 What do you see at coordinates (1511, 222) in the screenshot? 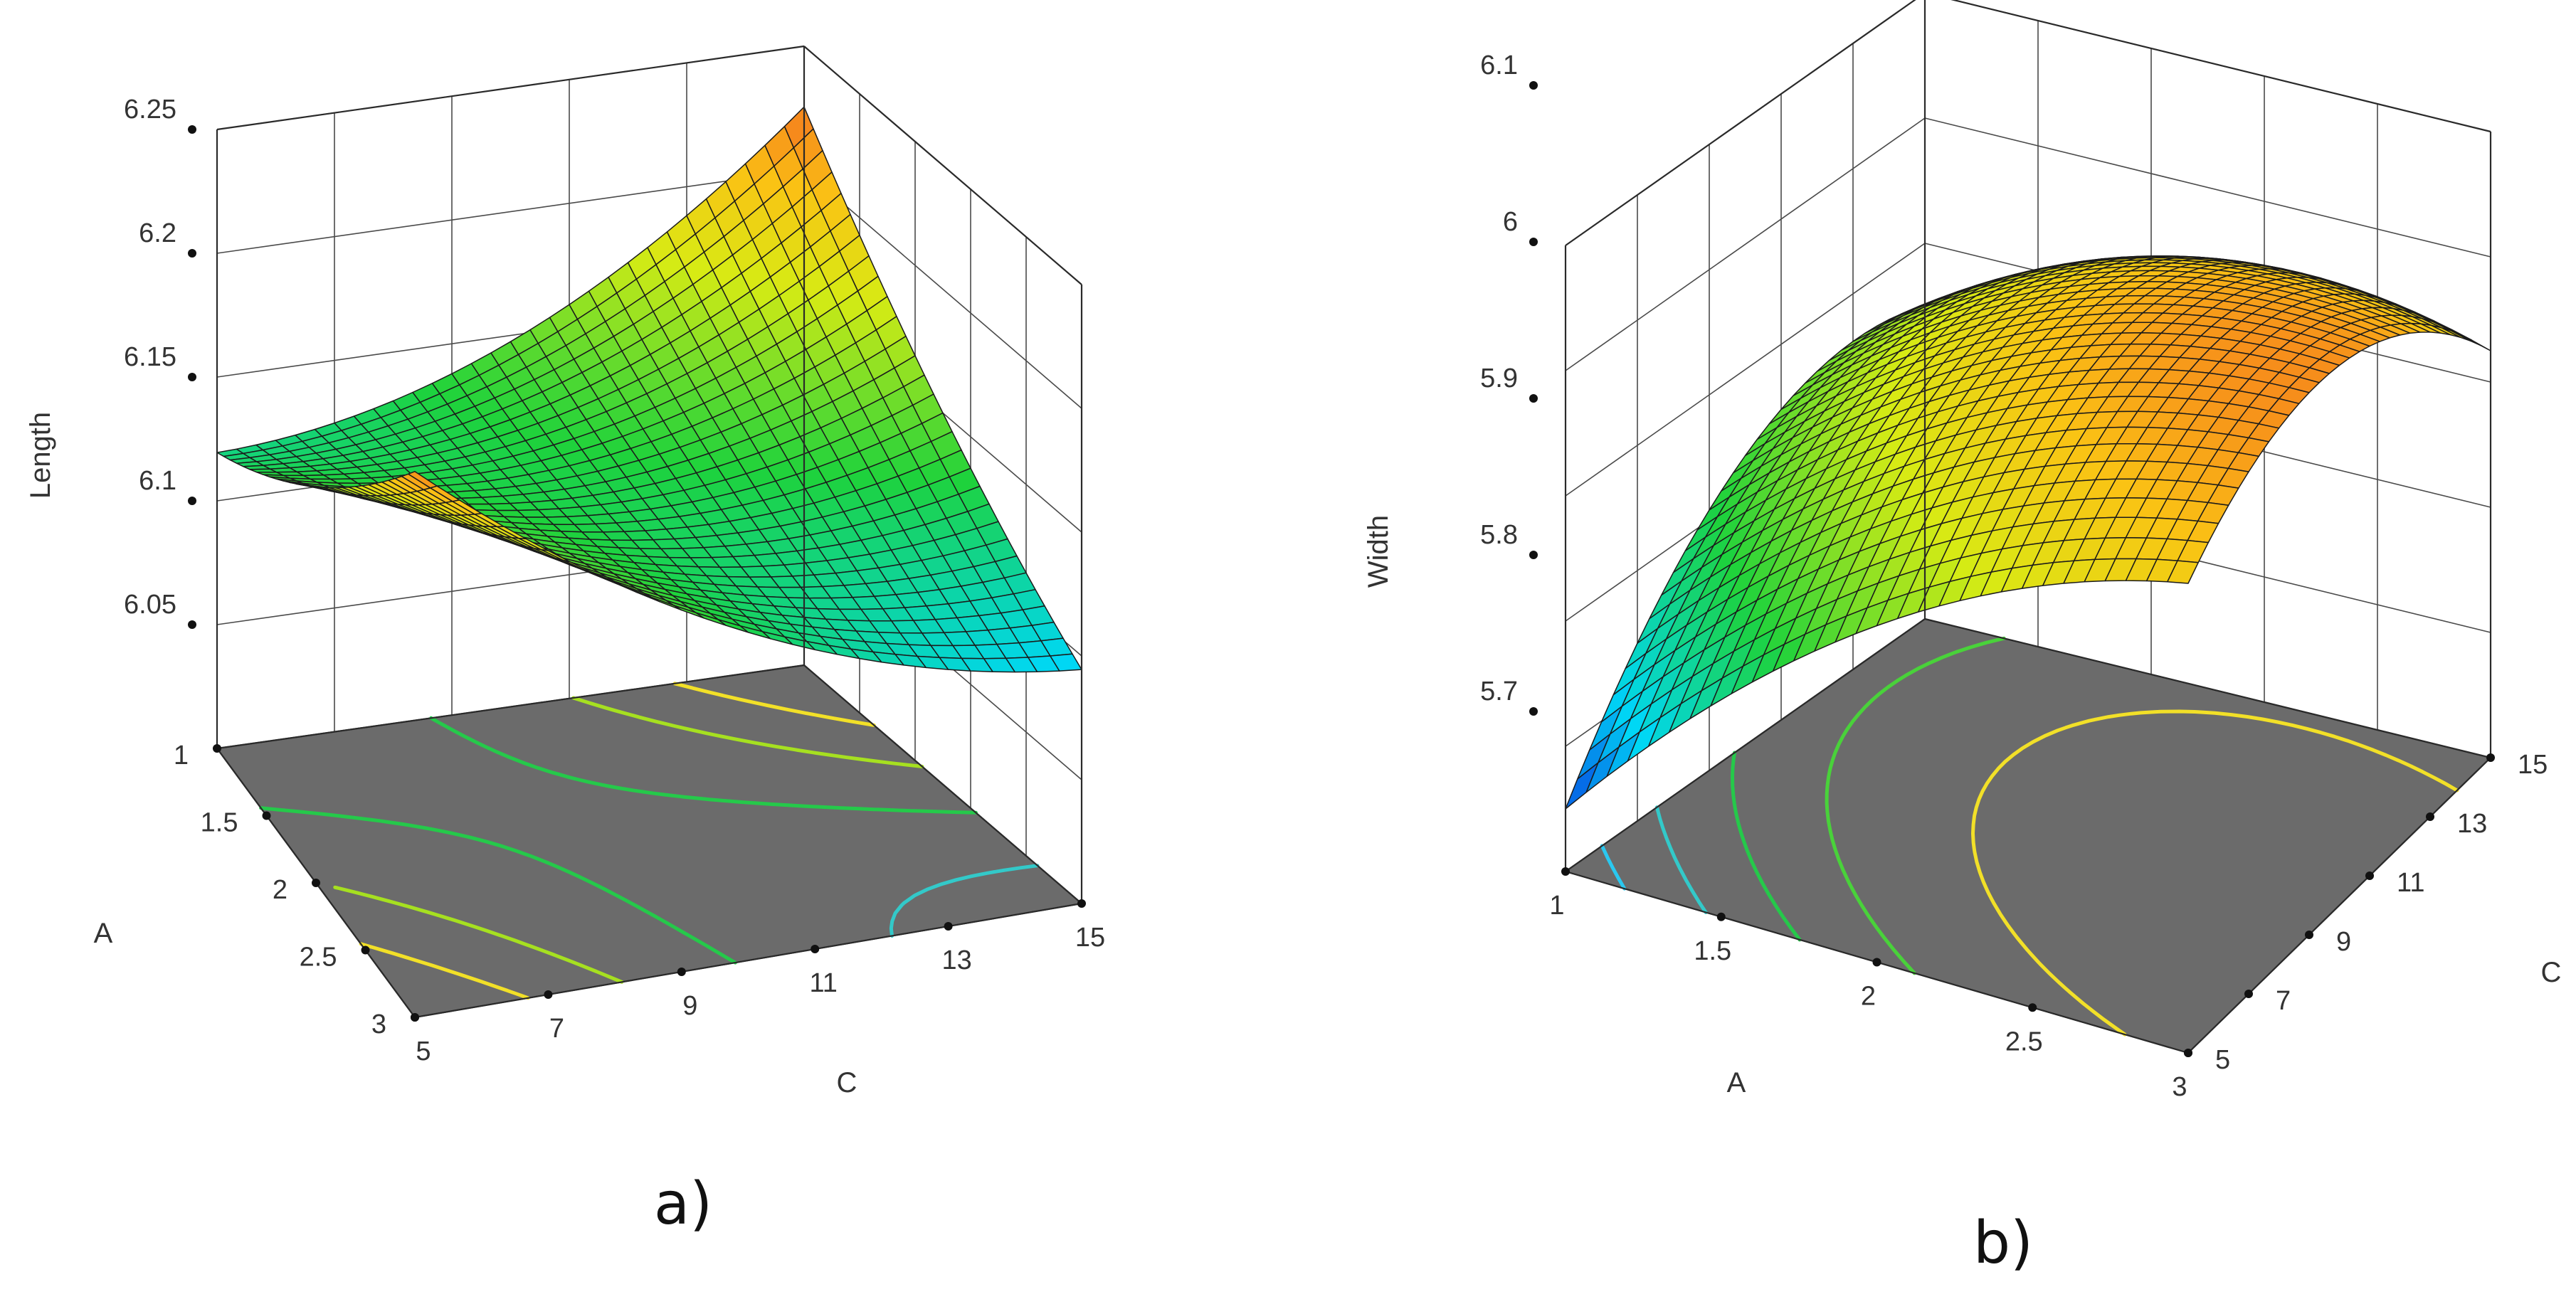
I see `z-tick-label: 6` at bounding box center [1511, 222].